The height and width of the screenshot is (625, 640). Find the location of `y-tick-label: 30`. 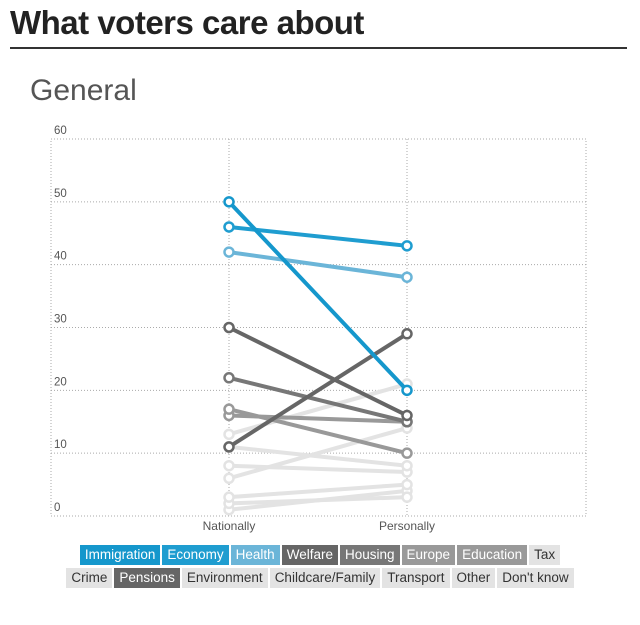

y-tick-label: 30 is located at coordinates (60, 320).